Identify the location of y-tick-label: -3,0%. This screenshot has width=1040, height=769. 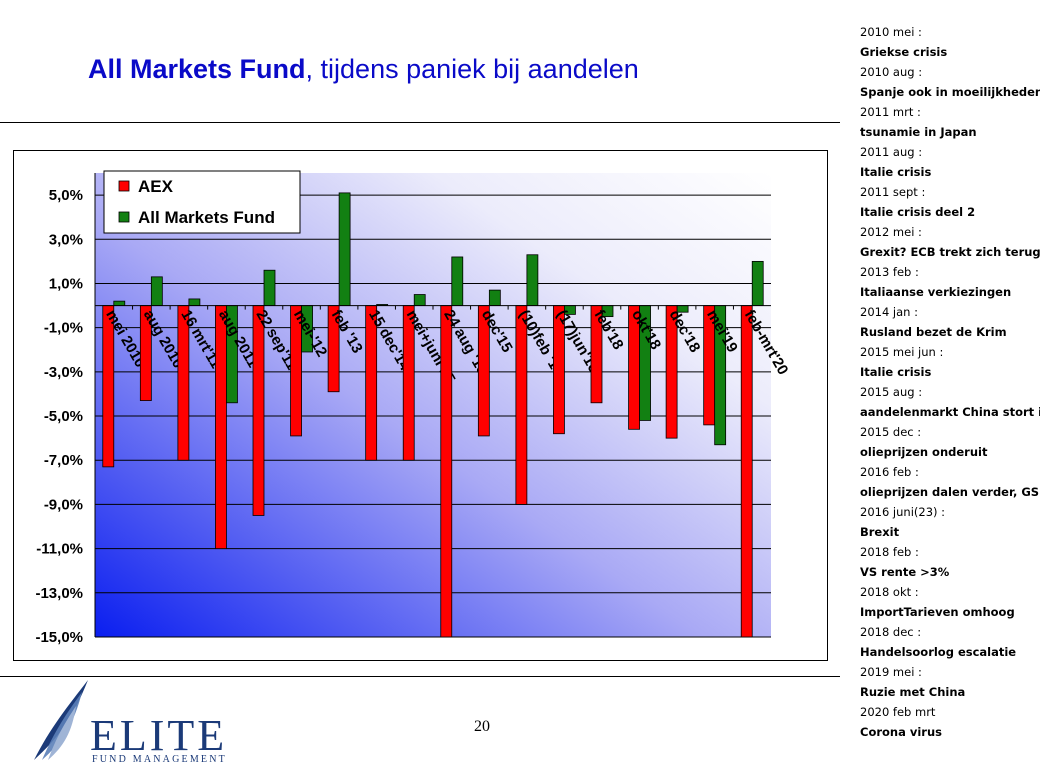
(63, 372).